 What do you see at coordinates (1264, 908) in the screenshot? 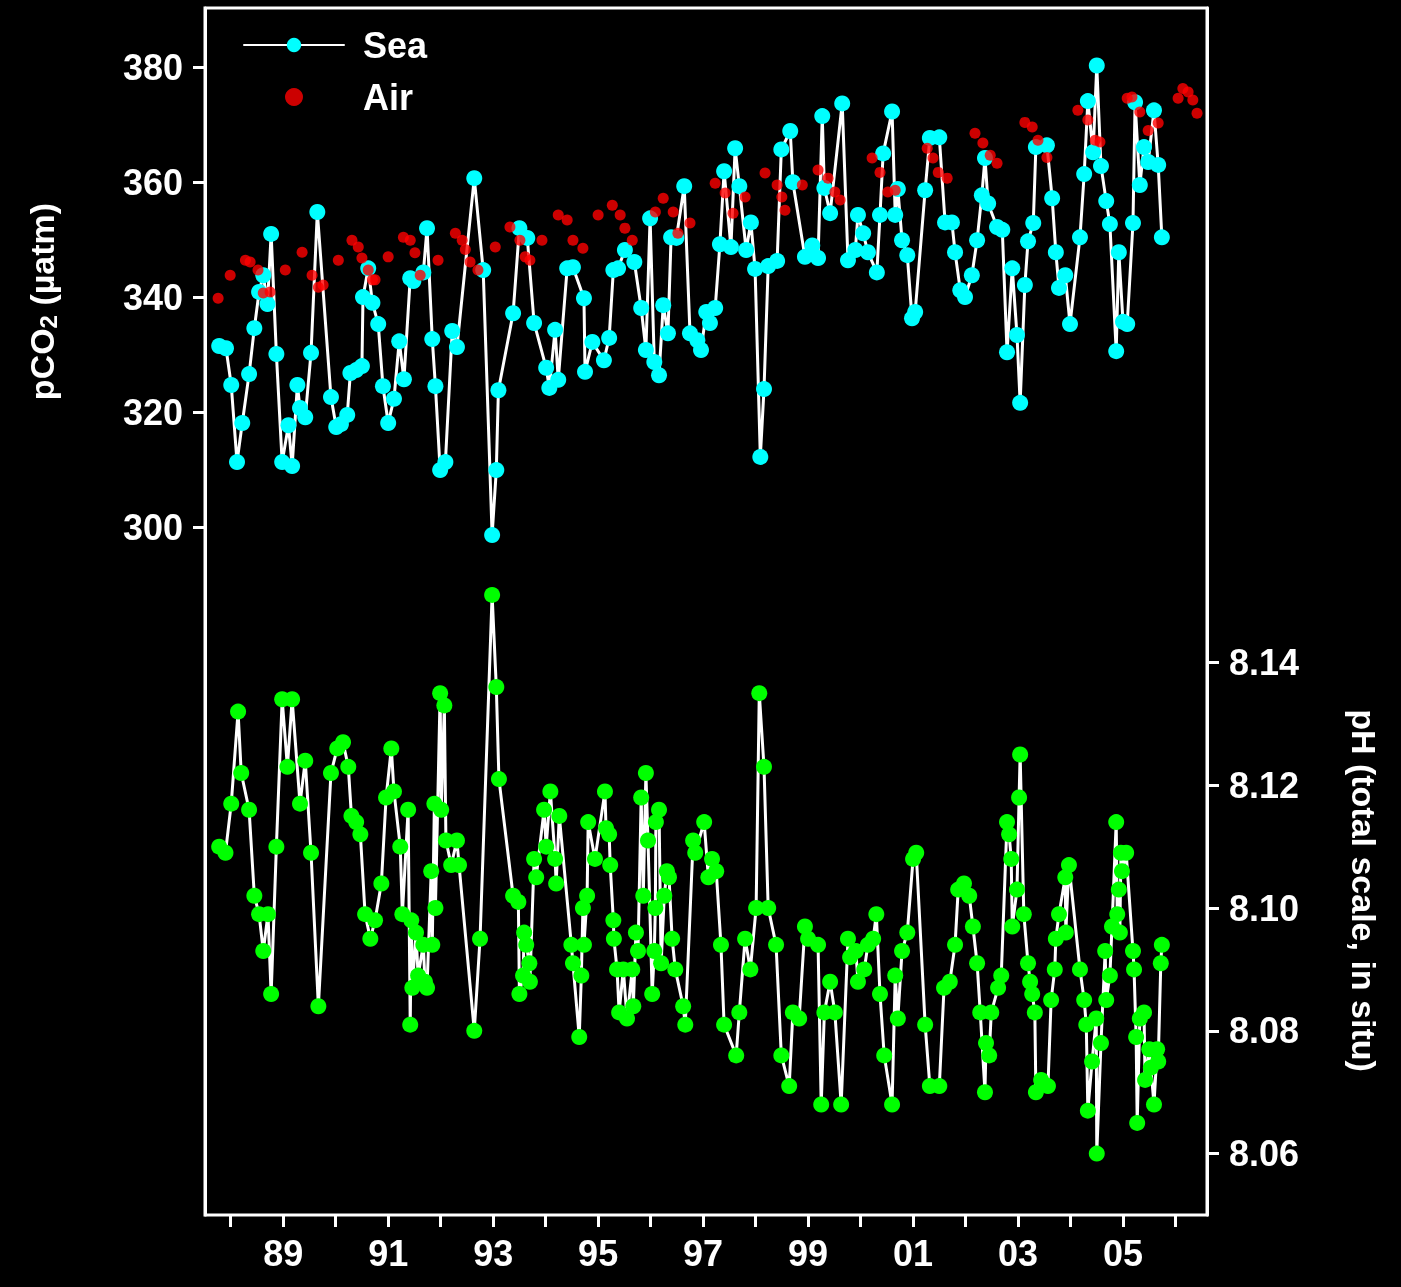
I see `y2-tick-label: 8.10` at bounding box center [1264, 908].